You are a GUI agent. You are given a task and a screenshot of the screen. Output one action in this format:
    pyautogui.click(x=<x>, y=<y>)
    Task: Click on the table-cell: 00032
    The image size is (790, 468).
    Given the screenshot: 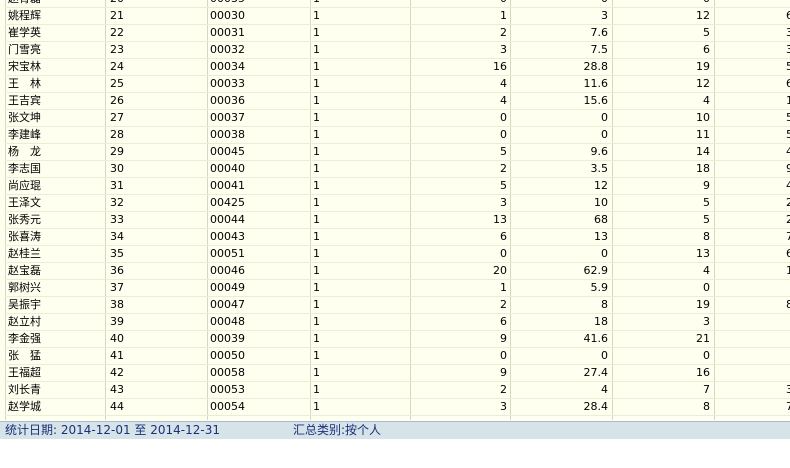 What is the action you would take?
    pyautogui.click(x=227, y=49)
    